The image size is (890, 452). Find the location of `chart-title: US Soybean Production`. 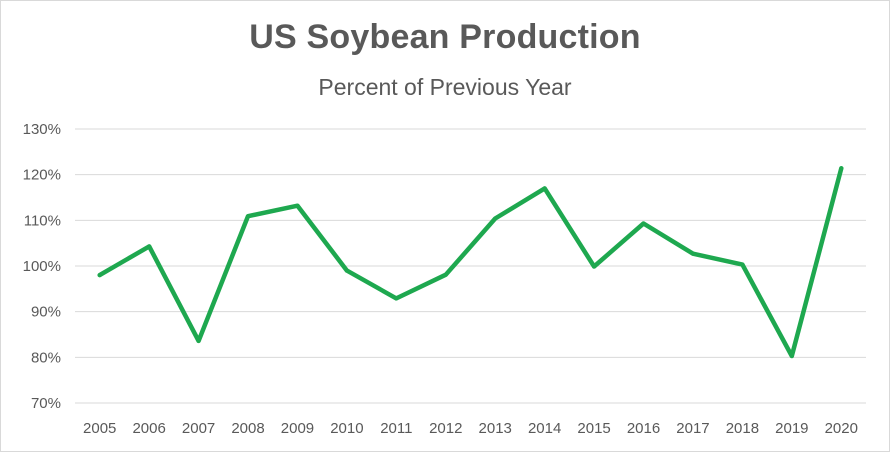

chart-title: US Soybean Production is located at coordinates (445, 37).